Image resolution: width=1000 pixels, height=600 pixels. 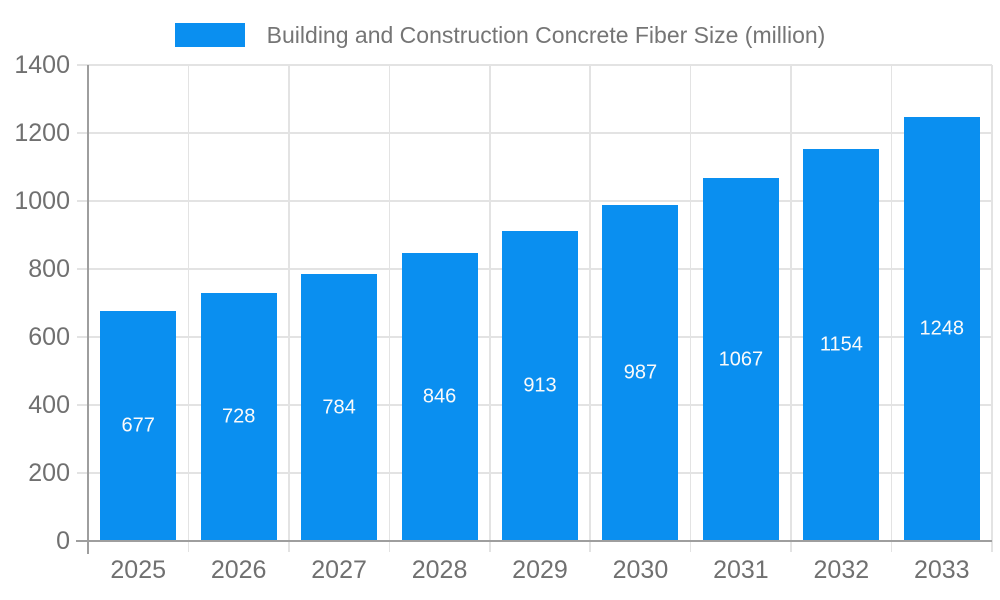 What do you see at coordinates (138, 570) in the screenshot?
I see `x-axis-label: 2025` at bounding box center [138, 570].